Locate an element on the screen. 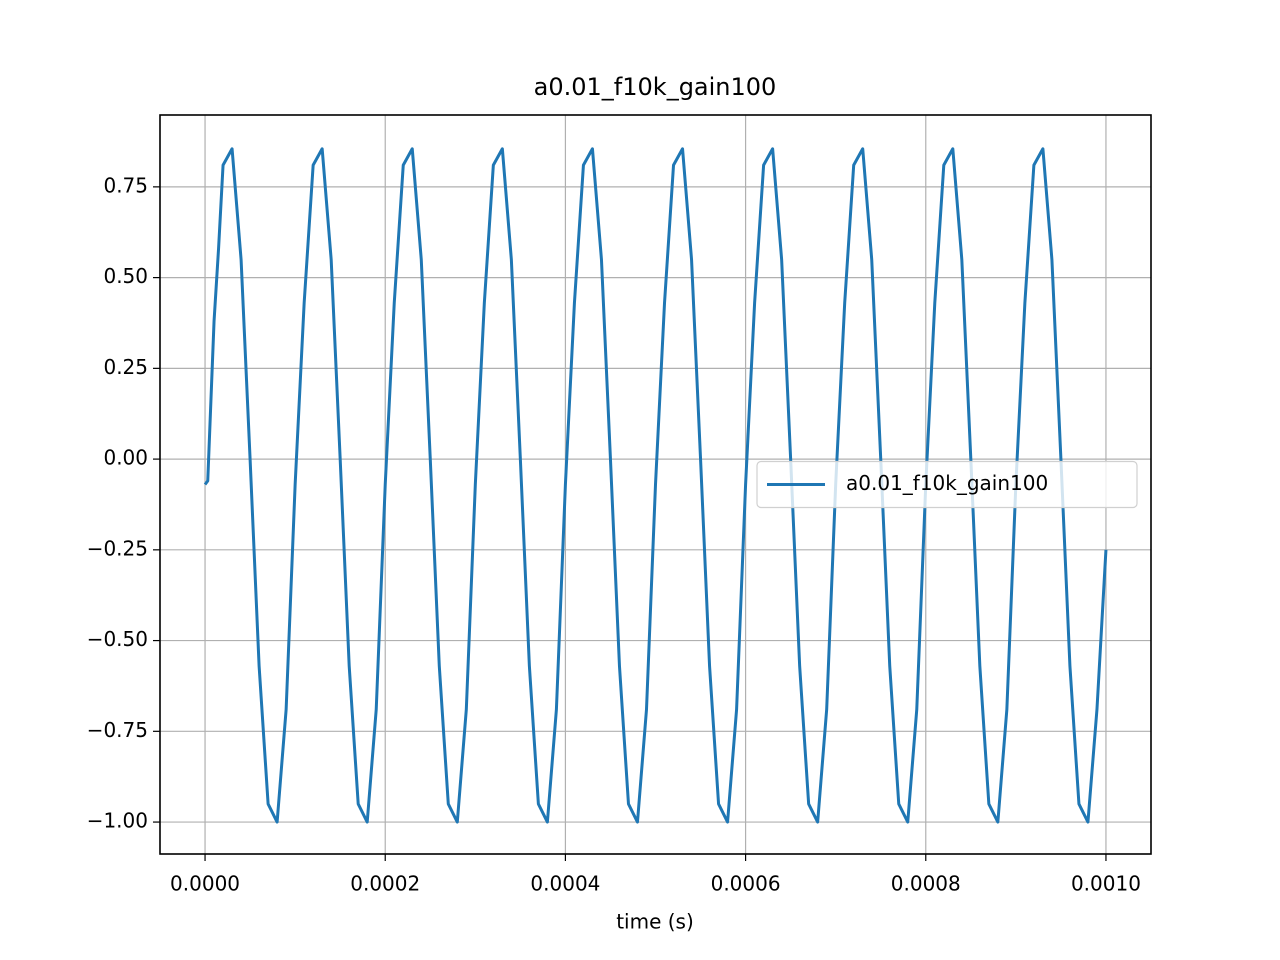 The image size is (1280, 960). legend-label: a0.01_f10k_gain100 is located at coordinates (947, 483).